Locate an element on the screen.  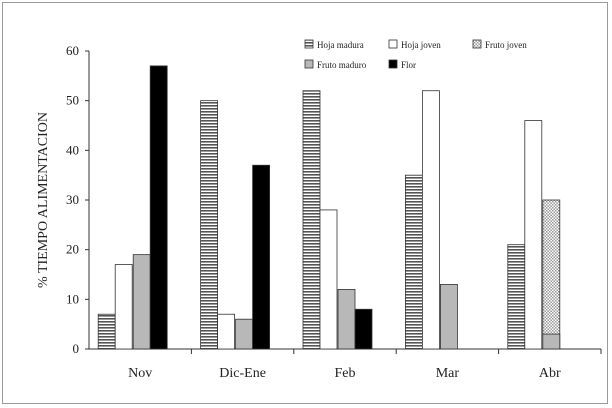
y-tick-label: 20 is located at coordinates (72, 249).